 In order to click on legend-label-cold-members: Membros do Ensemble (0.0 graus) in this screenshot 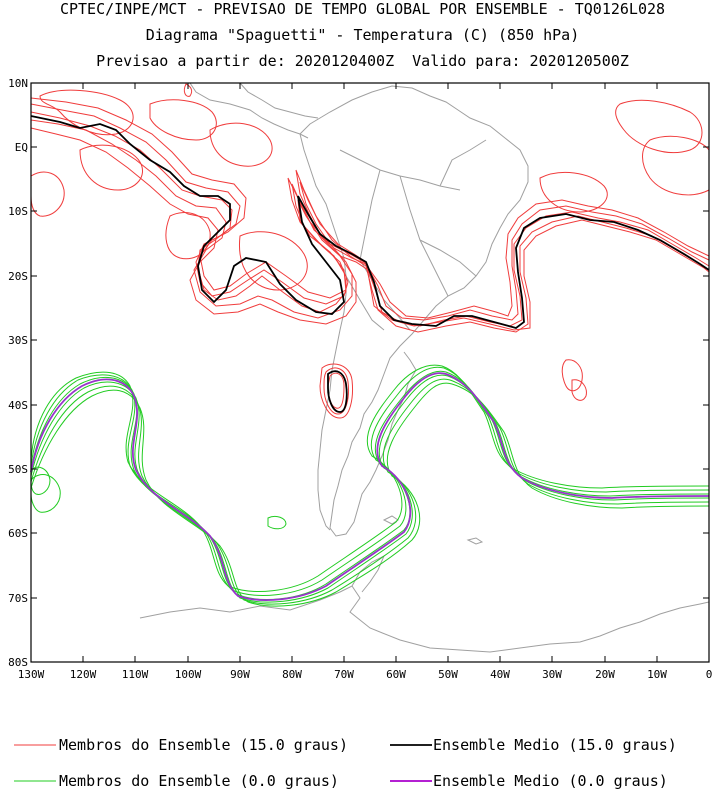, I will do `click(199, 781)`.